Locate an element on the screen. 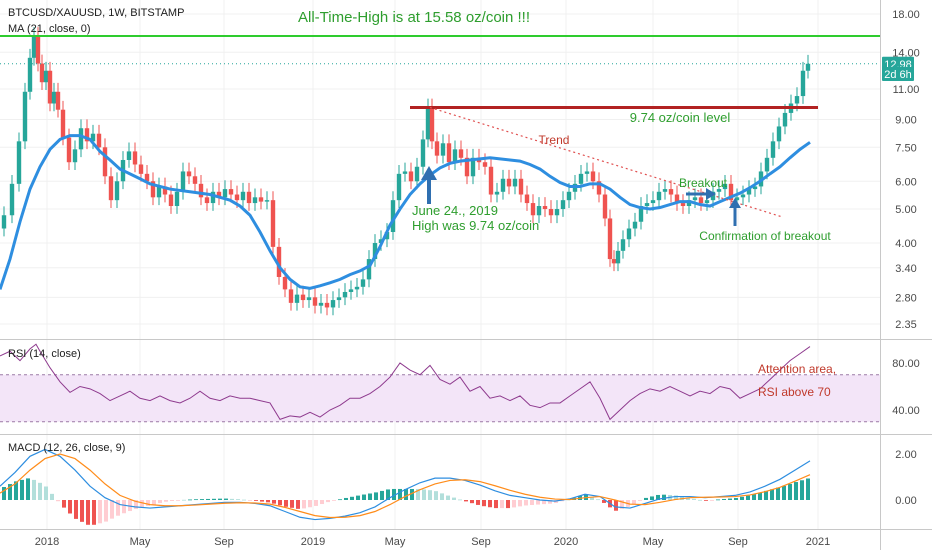 This screenshot has height=550, width=932. time-tick-label: May is located at coordinates (395, 542).